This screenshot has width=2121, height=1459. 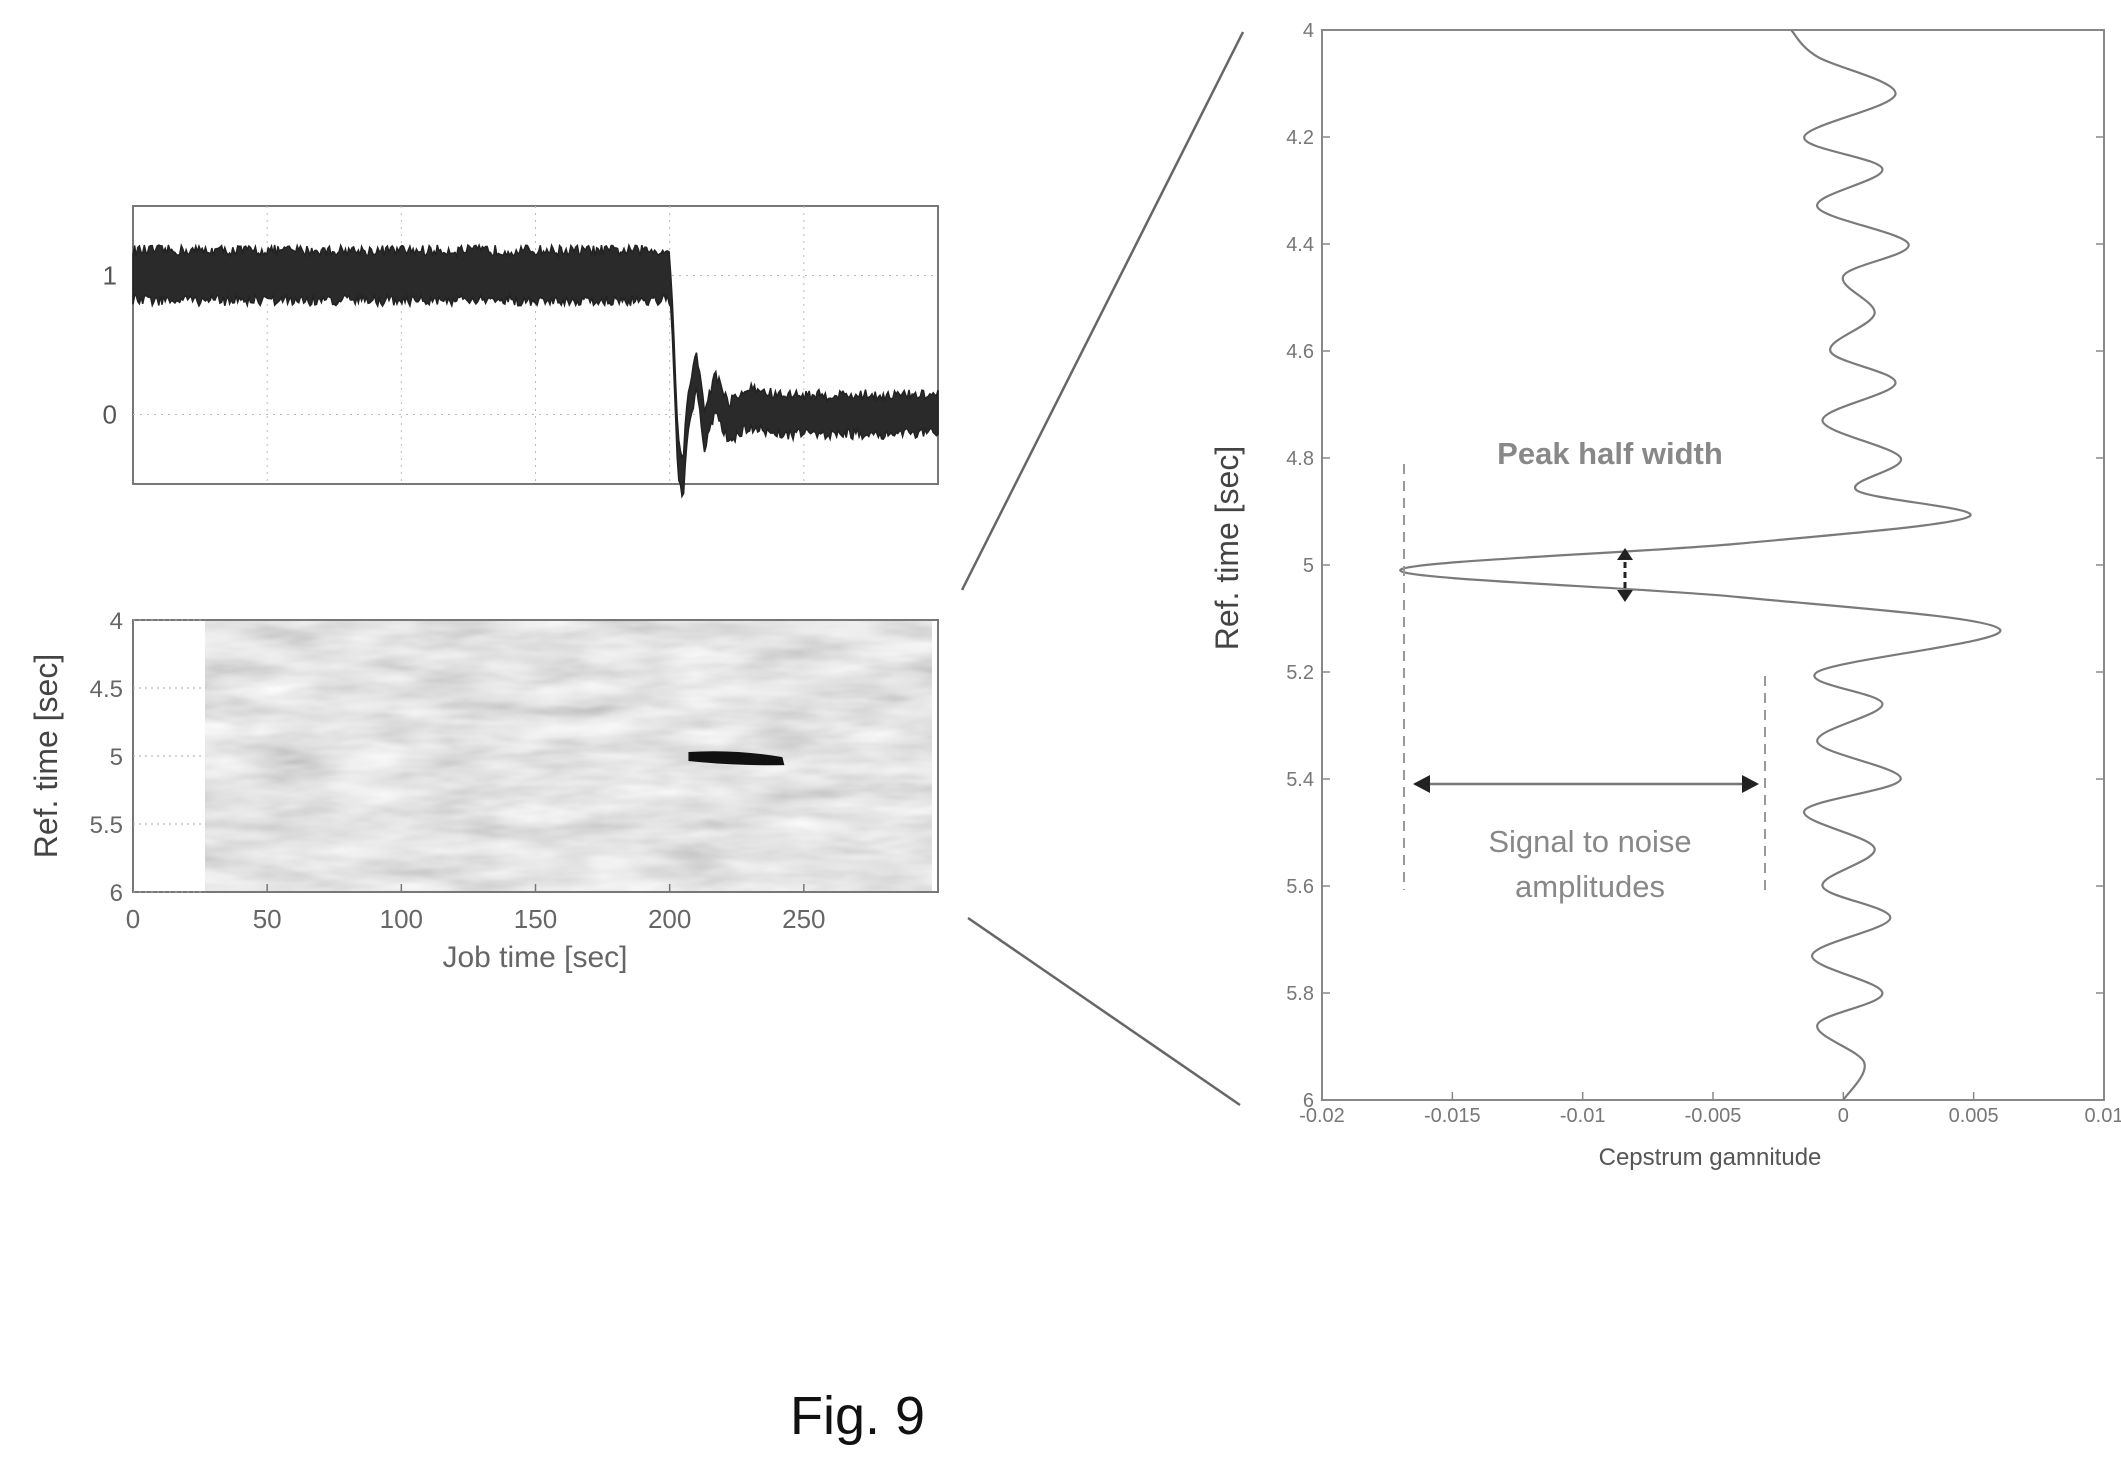 I want to click on heatmap-field, so click(x=568, y=756).